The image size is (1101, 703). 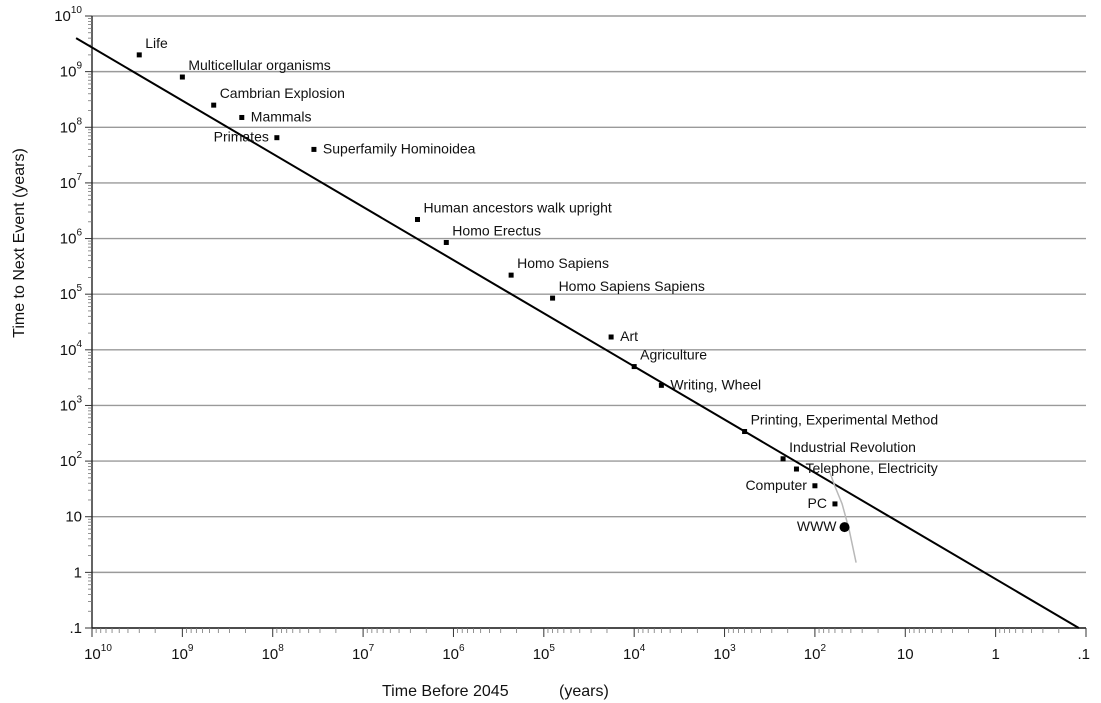 I want to click on point-label: Life, so click(x=156, y=43).